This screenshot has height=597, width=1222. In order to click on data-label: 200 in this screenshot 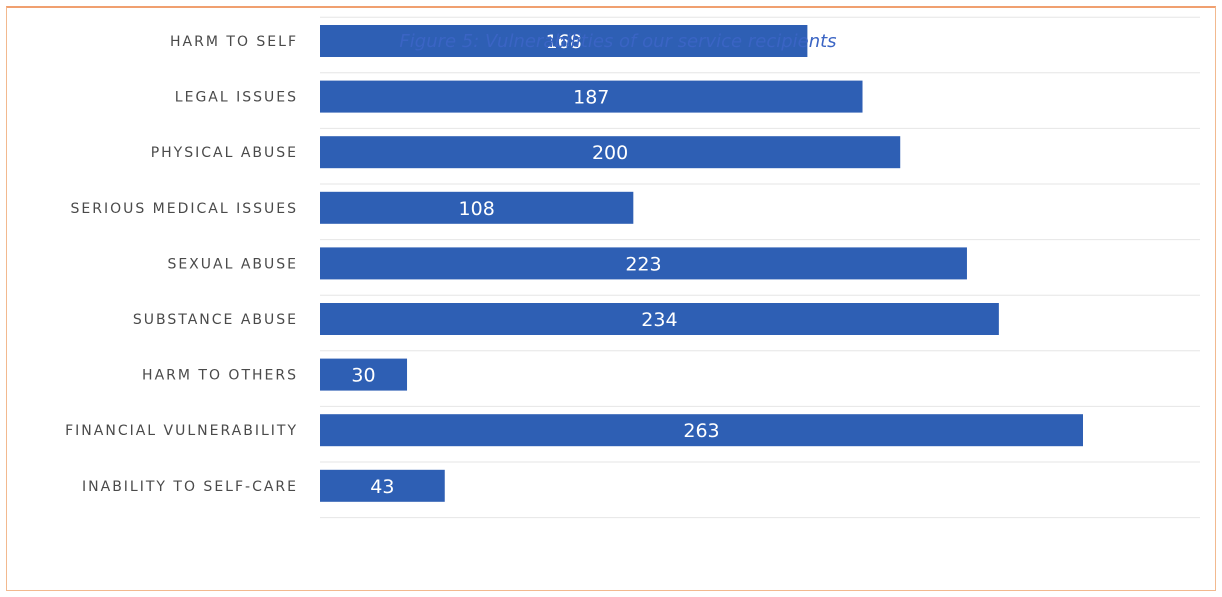, I will do `click(610, 153)`.